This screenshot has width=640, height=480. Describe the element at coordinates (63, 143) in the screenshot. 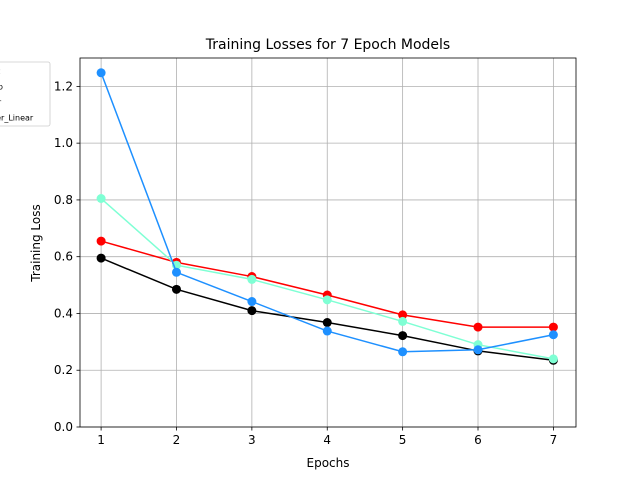

I see `y-tick-label: 1.0` at that location.